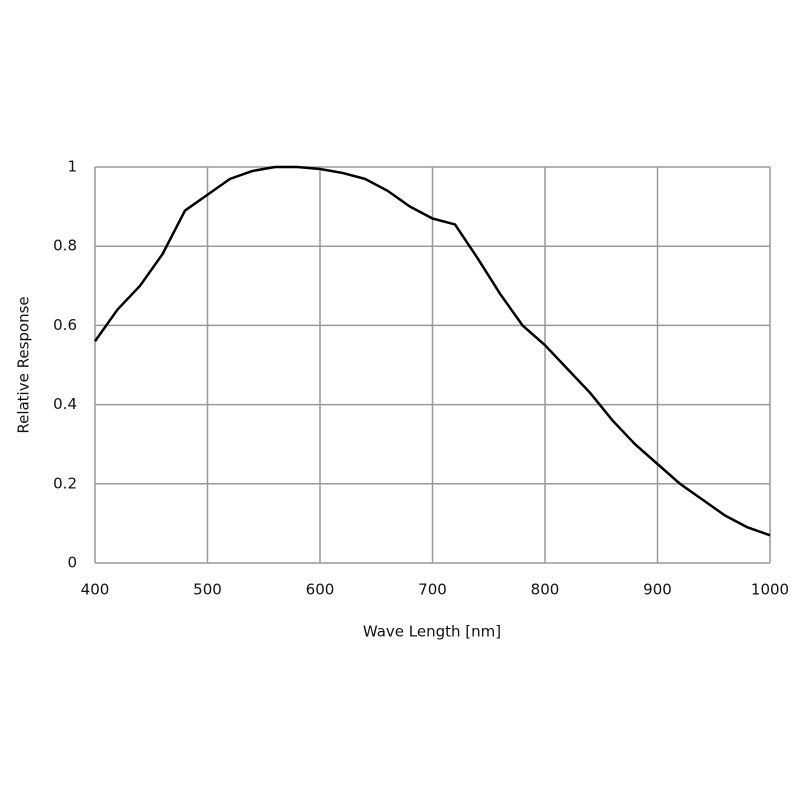 The image size is (800, 800). Describe the element at coordinates (770, 590) in the screenshot. I see `x-tick-label: 1000` at that location.